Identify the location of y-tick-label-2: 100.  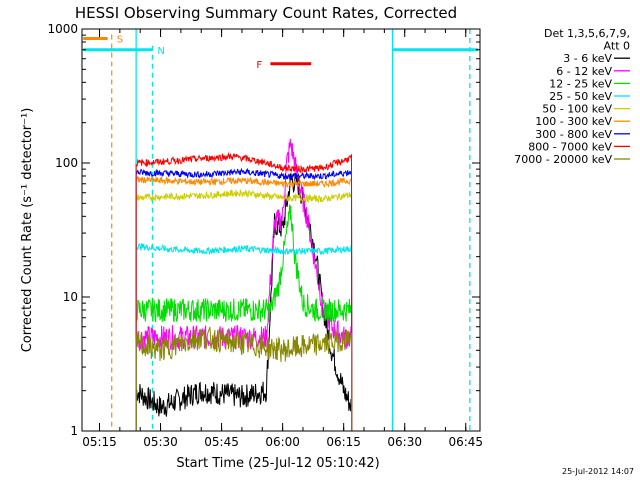
(66, 163).